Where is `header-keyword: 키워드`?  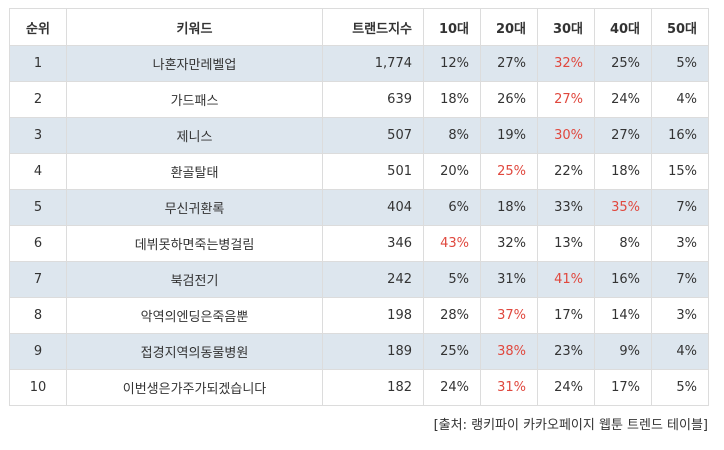
header-keyword: 키워드 is located at coordinates (194, 27).